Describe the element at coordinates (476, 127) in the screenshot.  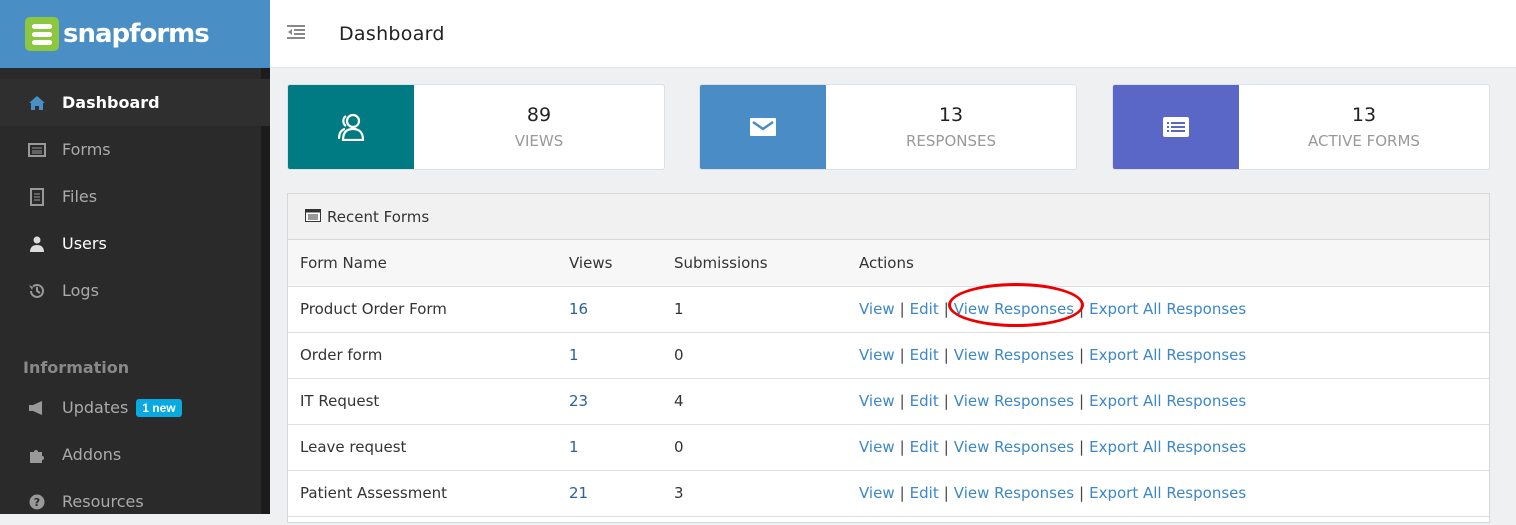
I see `stat-card-views: 89 VIEWS` at that location.